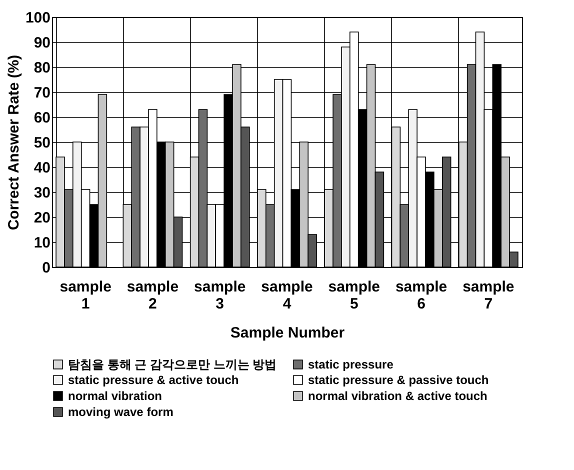 The image size is (574, 470). What do you see at coordinates (42, 68) in the screenshot?
I see `y-tick-label: 80` at bounding box center [42, 68].